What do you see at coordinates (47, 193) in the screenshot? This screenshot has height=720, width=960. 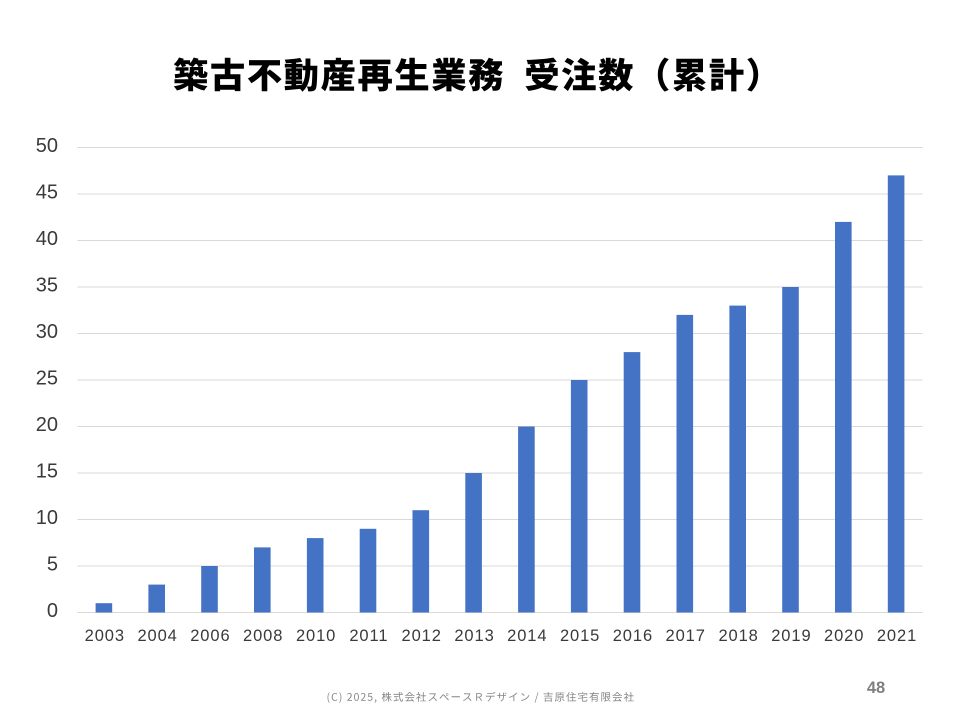 I see `svg-text: 45` at bounding box center [47, 193].